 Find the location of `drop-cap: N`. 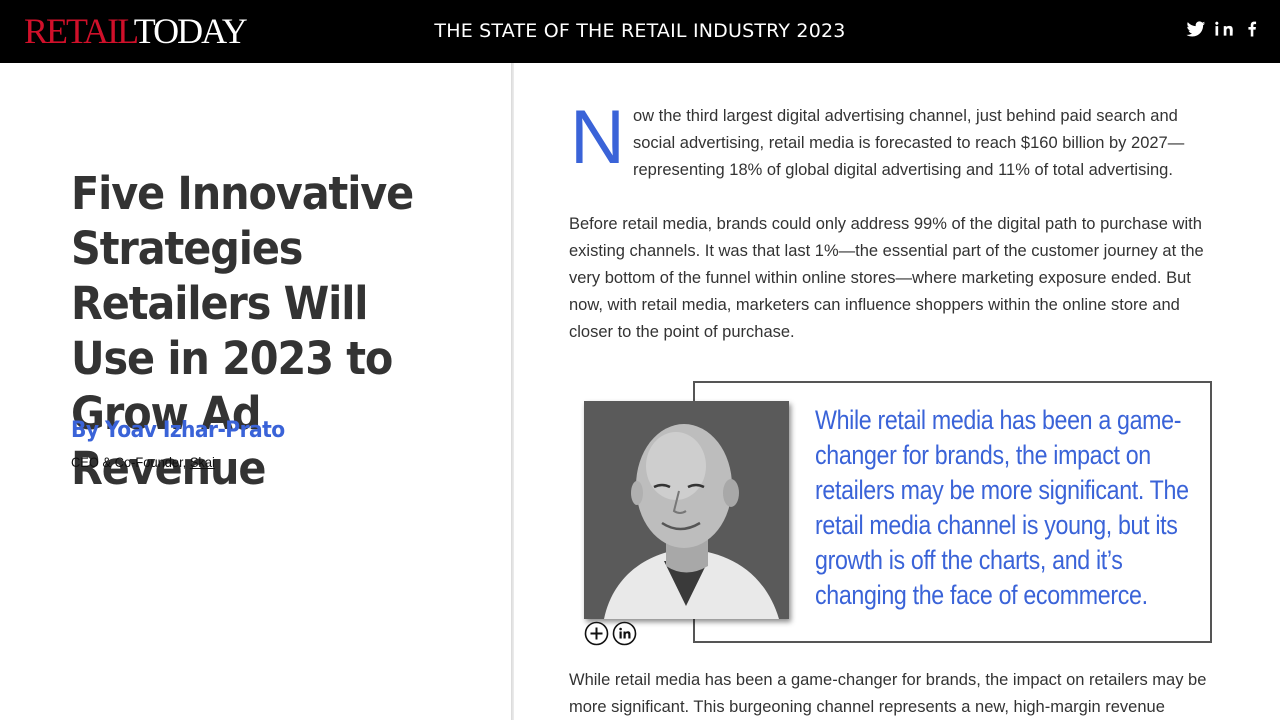

drop-cap: N is located at coordinates (597, 137).